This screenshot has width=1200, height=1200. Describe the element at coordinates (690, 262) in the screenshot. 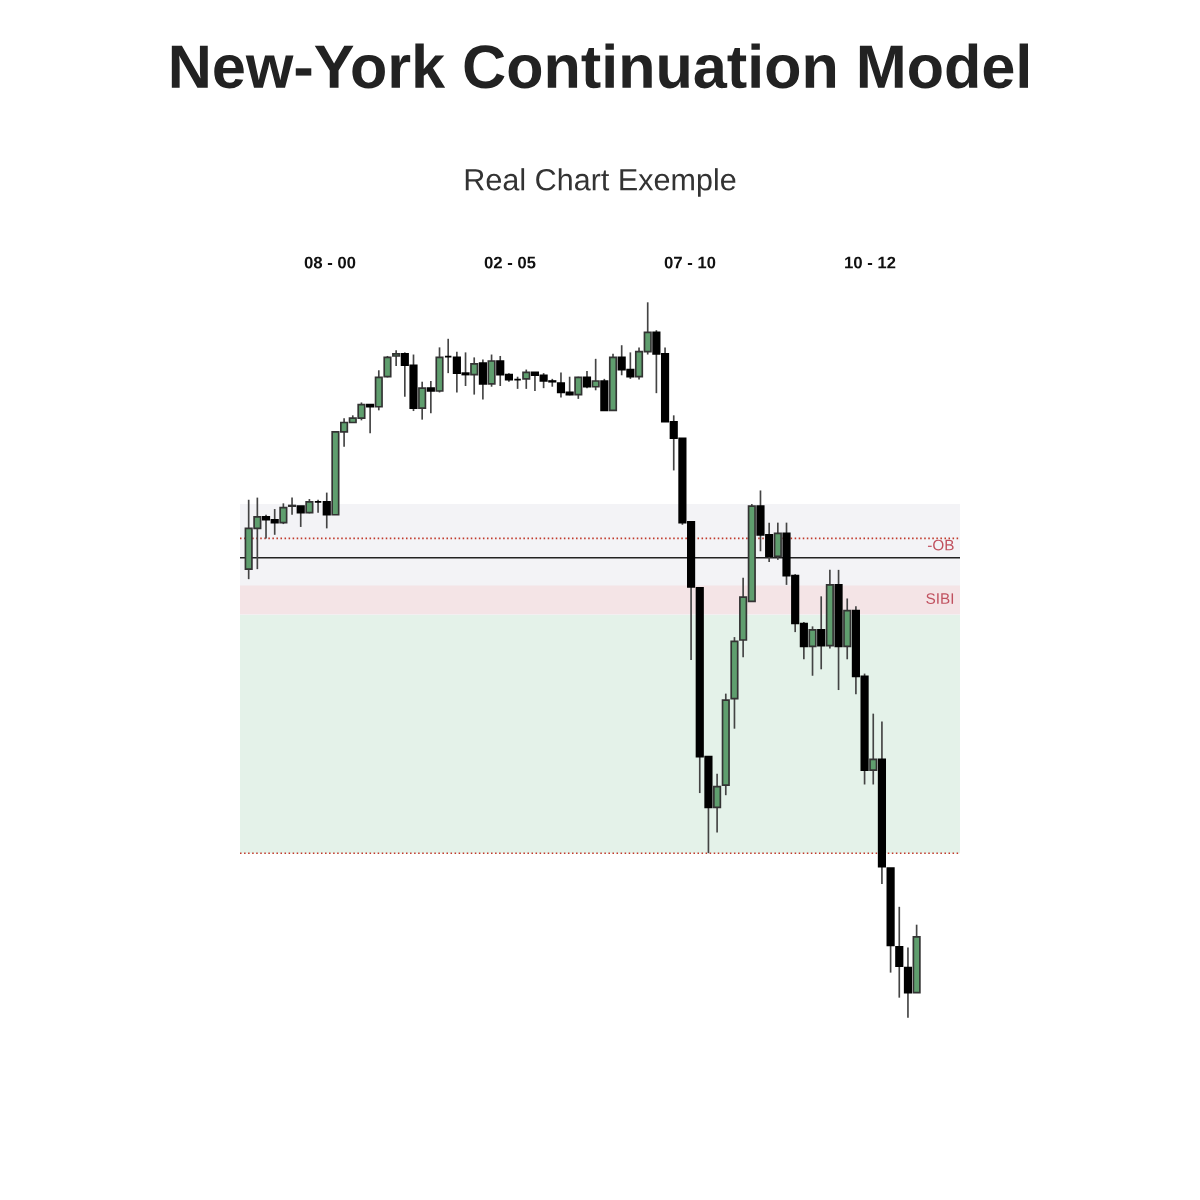

I see `text: 07 - 10` at that location.